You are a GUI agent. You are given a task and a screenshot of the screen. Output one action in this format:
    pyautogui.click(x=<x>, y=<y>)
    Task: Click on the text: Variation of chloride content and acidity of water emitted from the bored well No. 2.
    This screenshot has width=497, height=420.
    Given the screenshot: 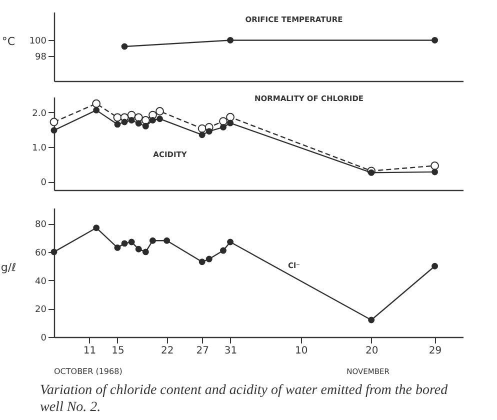 What is the action you would take?
    pyautogui.click(x=244, y=399)
    